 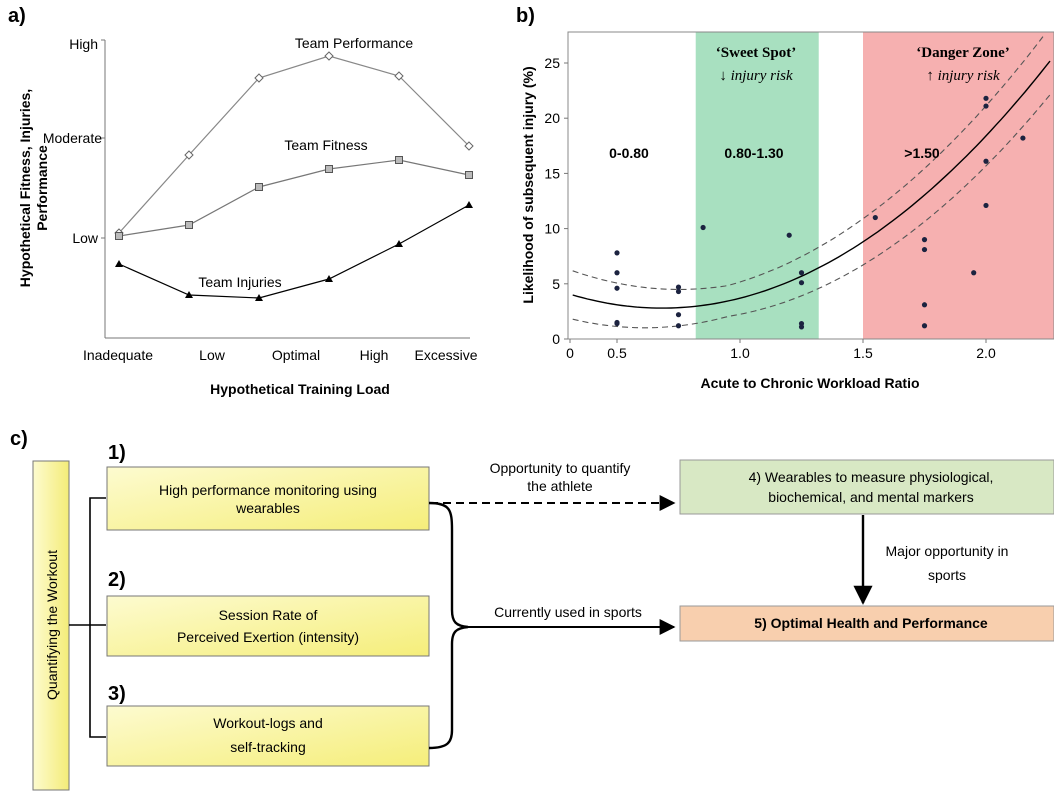 What do you see at coordinates (267, 747) in the screenshot?
I see `item-3-text-2: self-tracking` at bounding box center [267, 747].